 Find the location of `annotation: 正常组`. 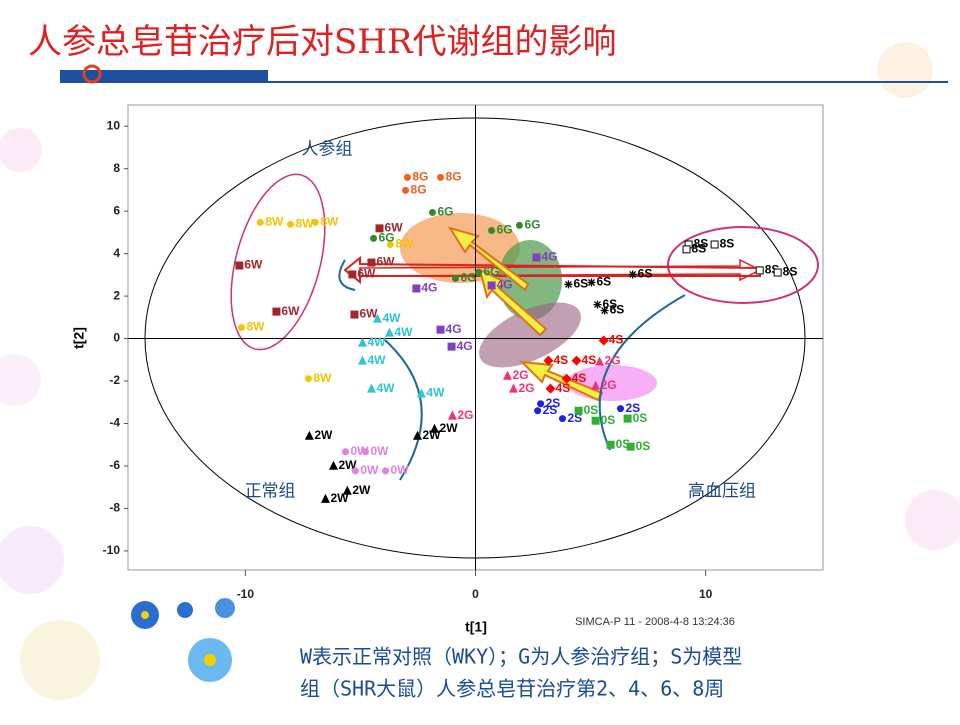

annotation: 正常组 is located at coordinates (270, 492).